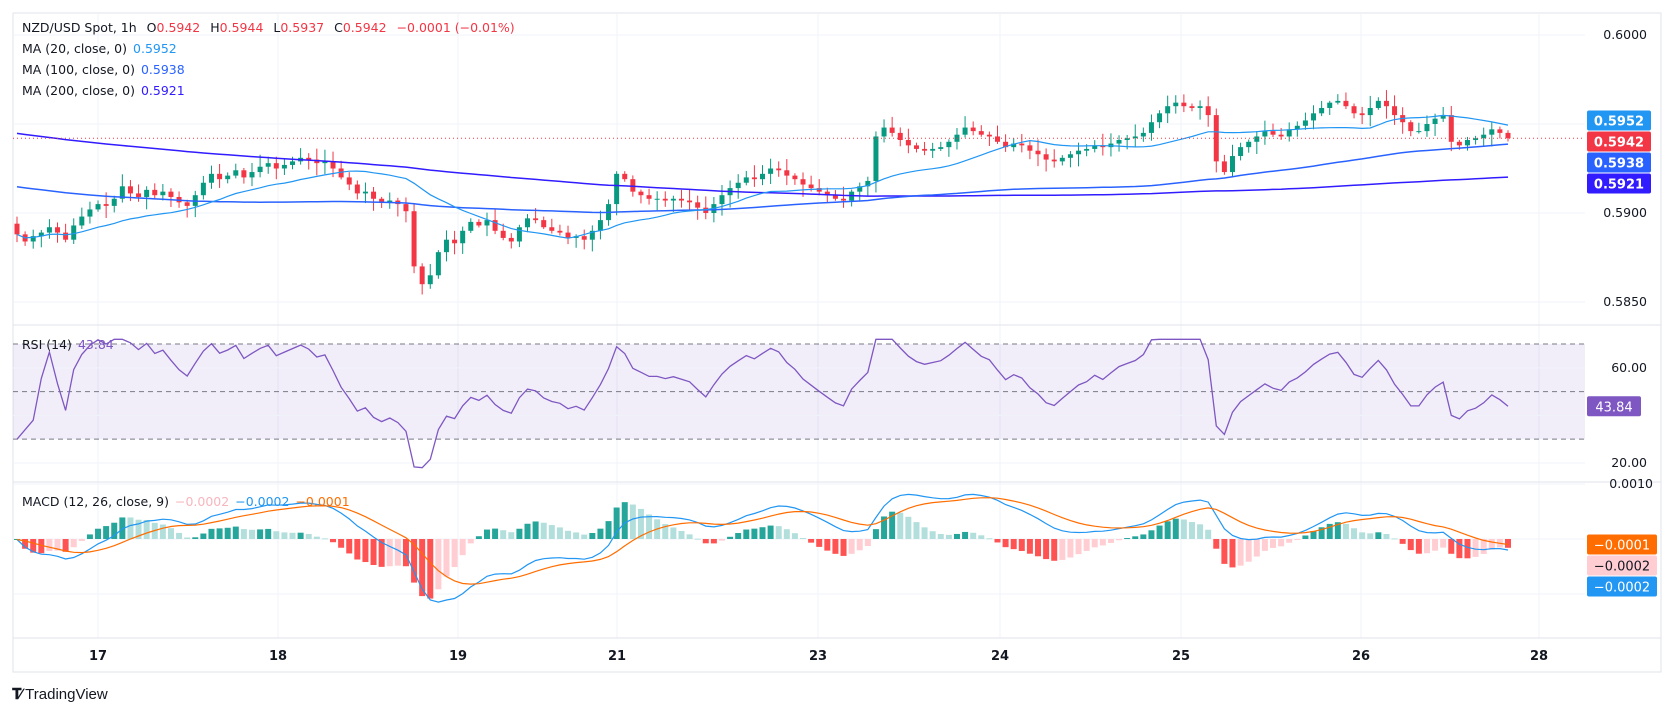  I want to click on price-axis-tick: 0.5900, so click(1625, 212).